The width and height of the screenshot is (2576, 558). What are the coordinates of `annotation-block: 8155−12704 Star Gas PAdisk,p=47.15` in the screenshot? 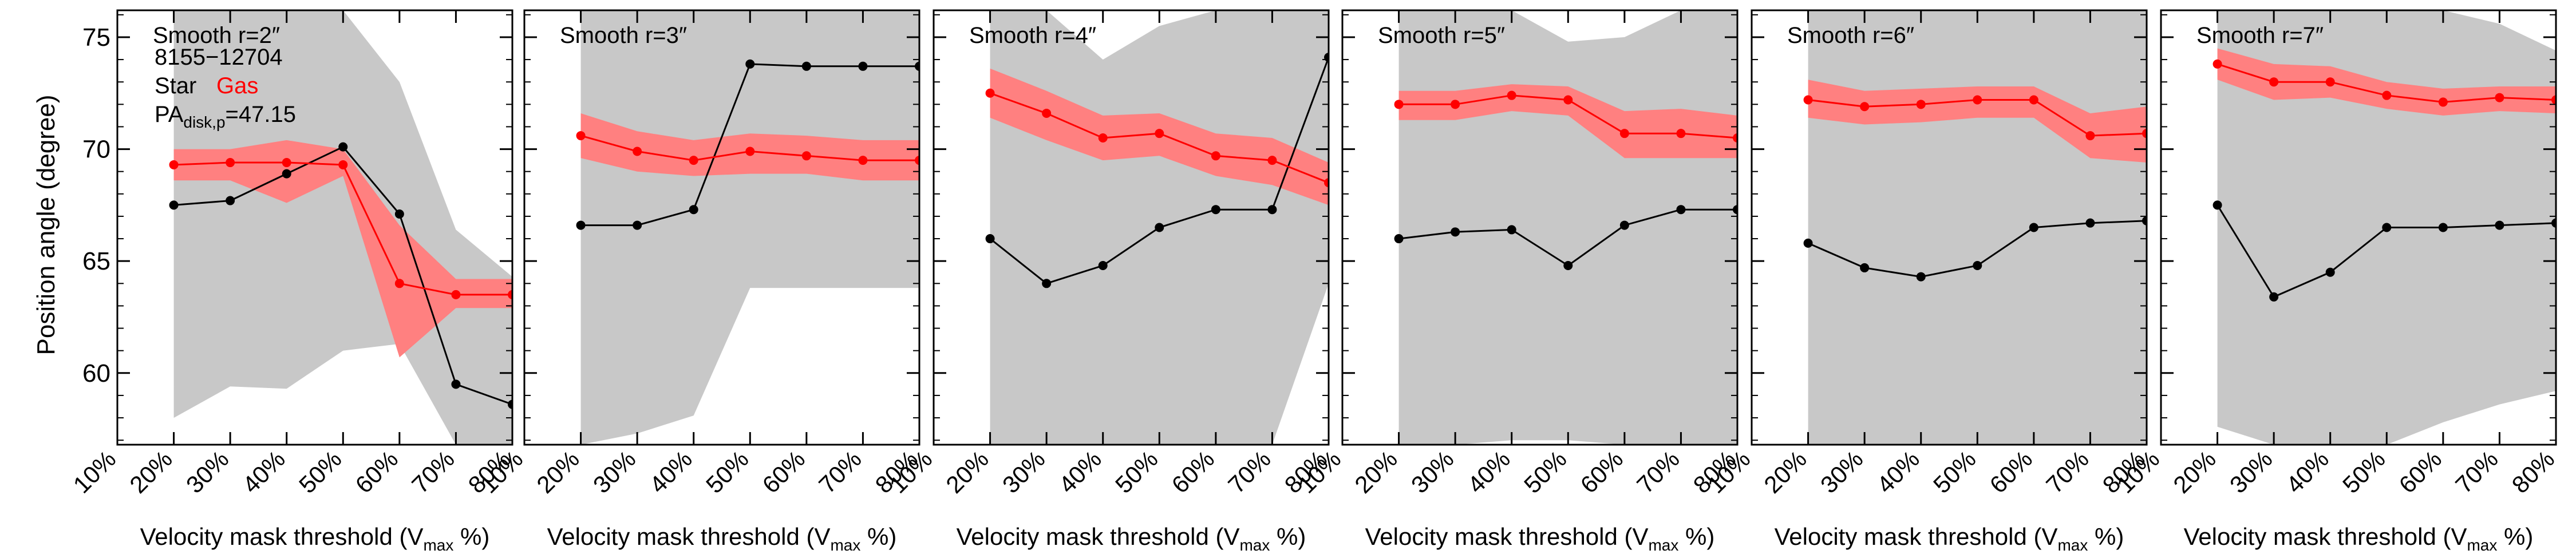 It's located at (225, 88).